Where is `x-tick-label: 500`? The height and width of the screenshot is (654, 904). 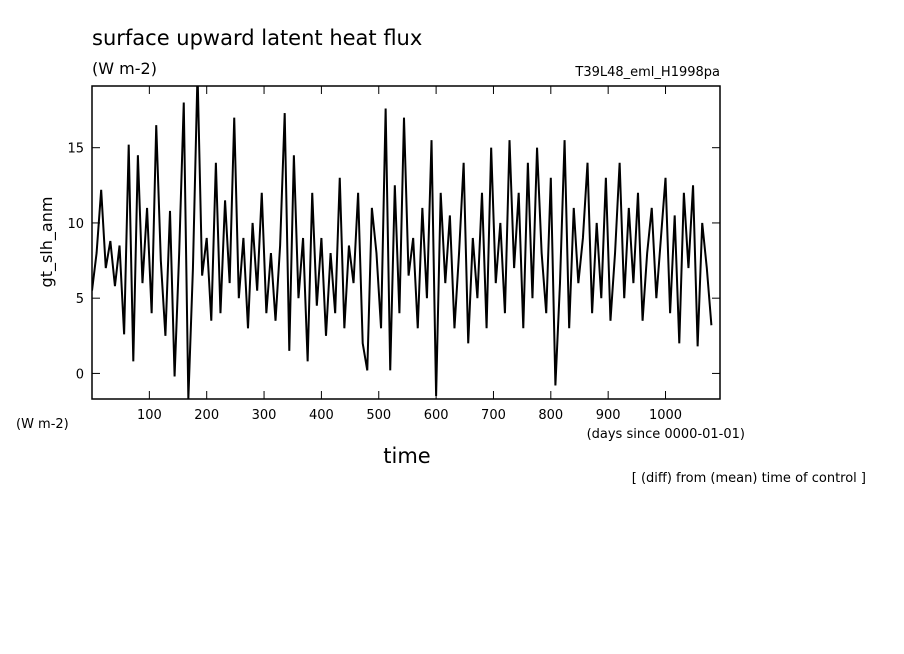 x-tick-label: 500 is located at coordinates (378, 415).